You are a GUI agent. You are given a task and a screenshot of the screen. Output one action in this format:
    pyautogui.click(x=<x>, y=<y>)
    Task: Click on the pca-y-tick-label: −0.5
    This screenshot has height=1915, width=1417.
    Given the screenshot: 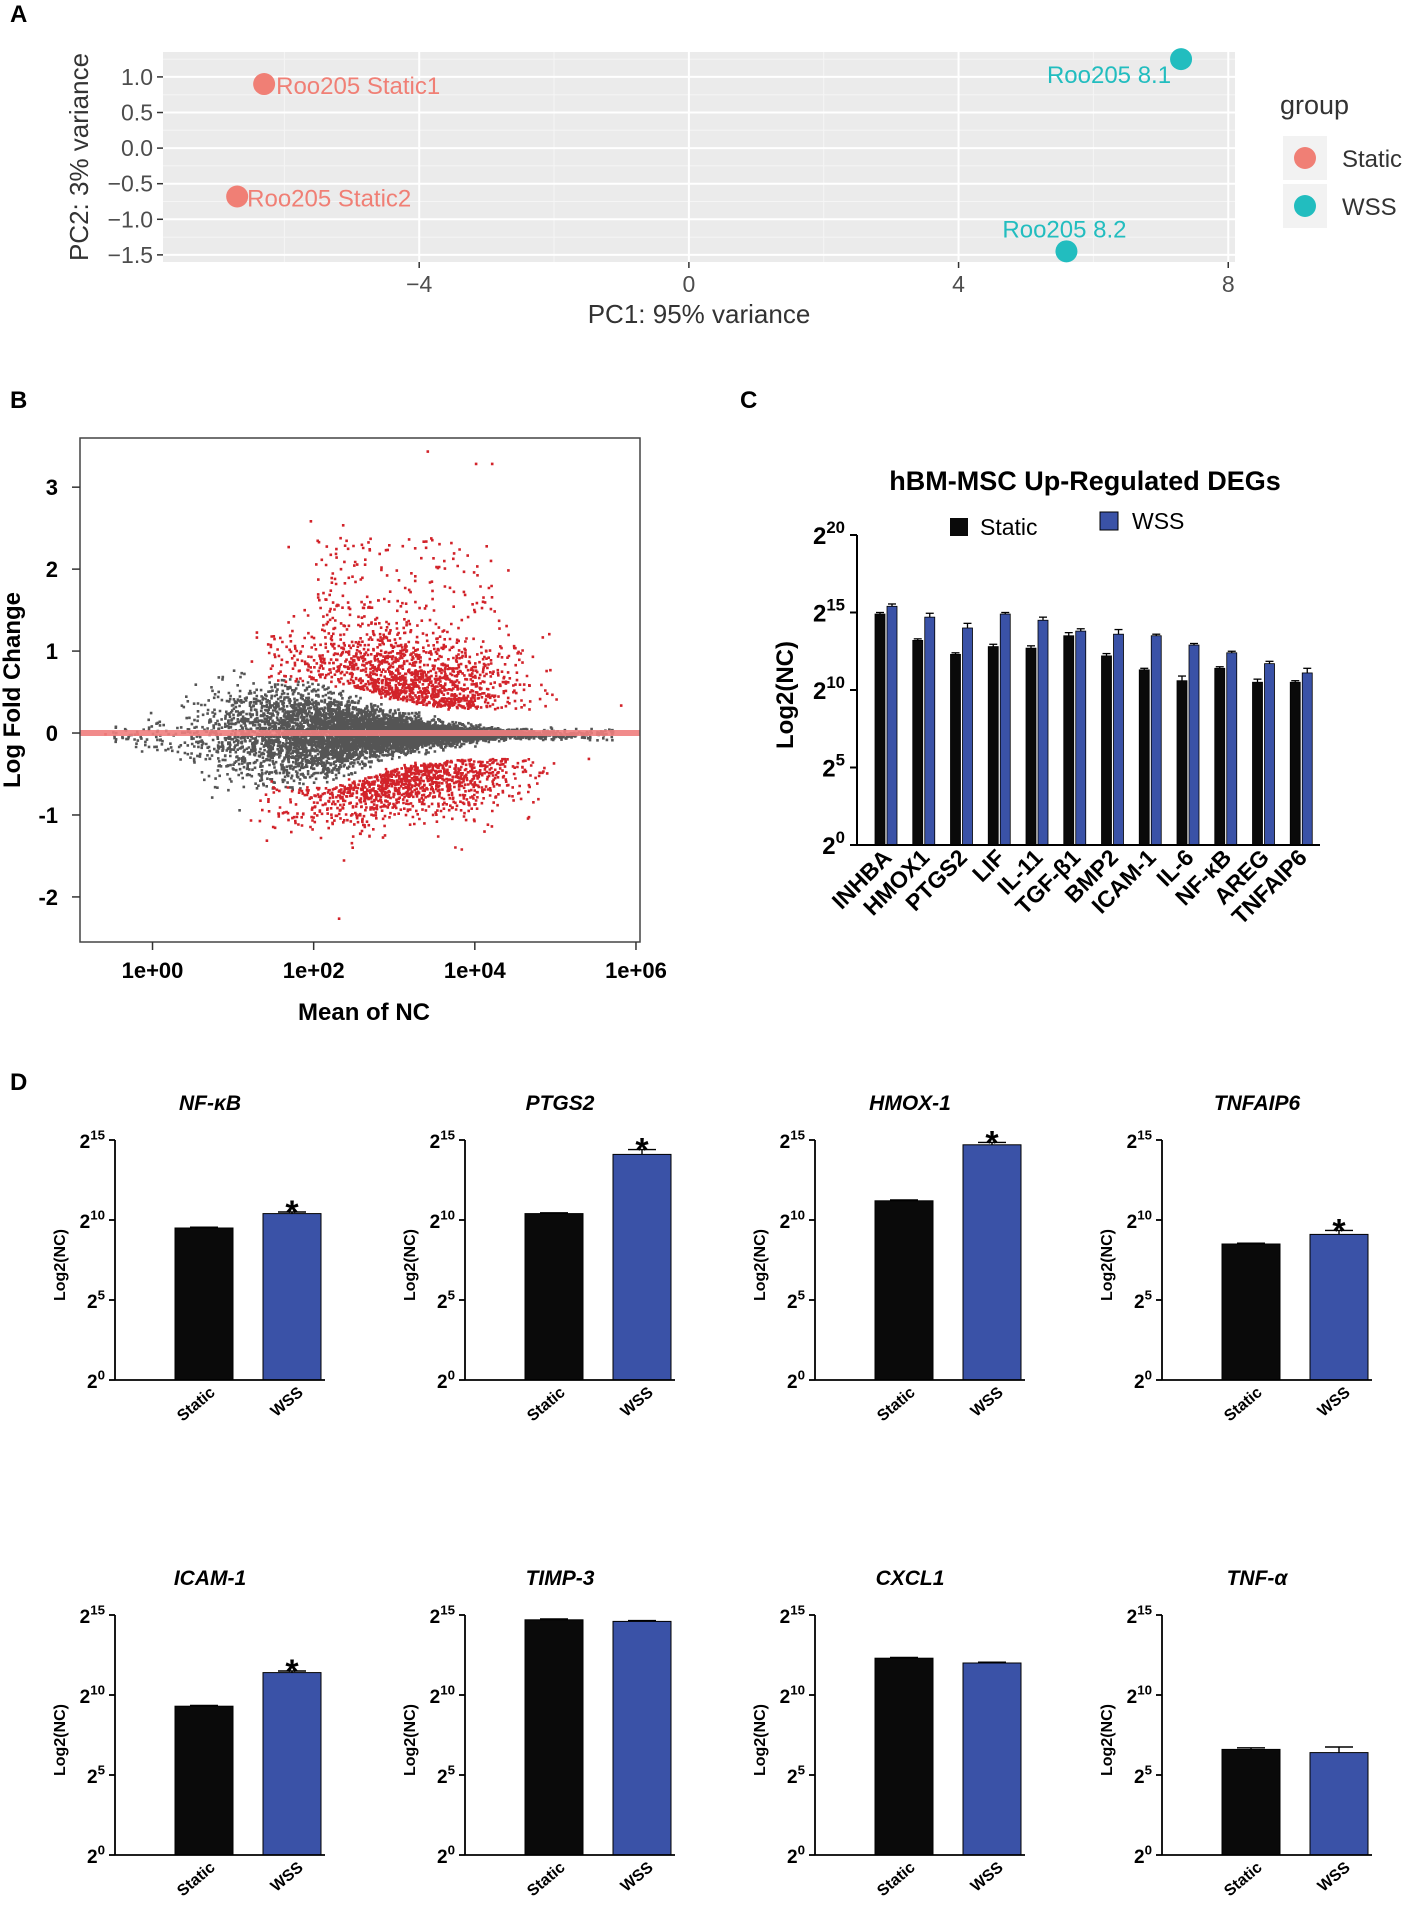 What is the action you would take?
    pyautogui.click(x=130, y=184)
    